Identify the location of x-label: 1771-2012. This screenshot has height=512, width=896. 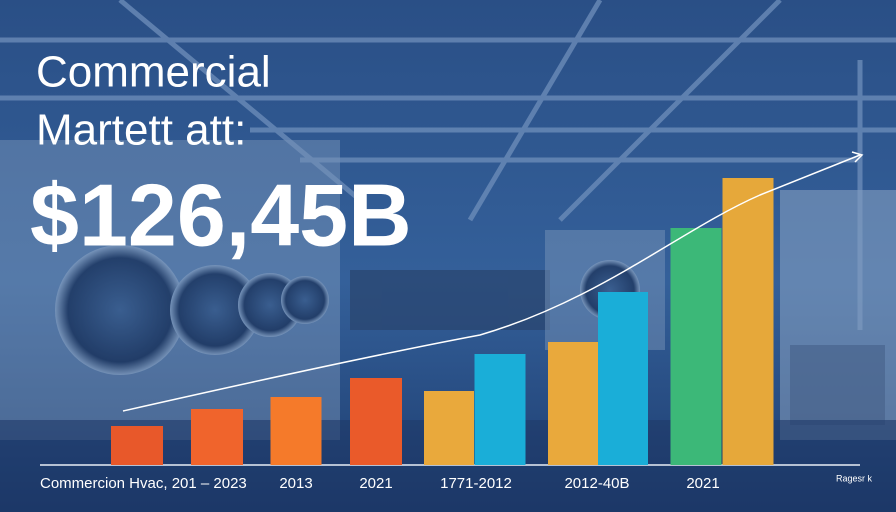
(476, 483).